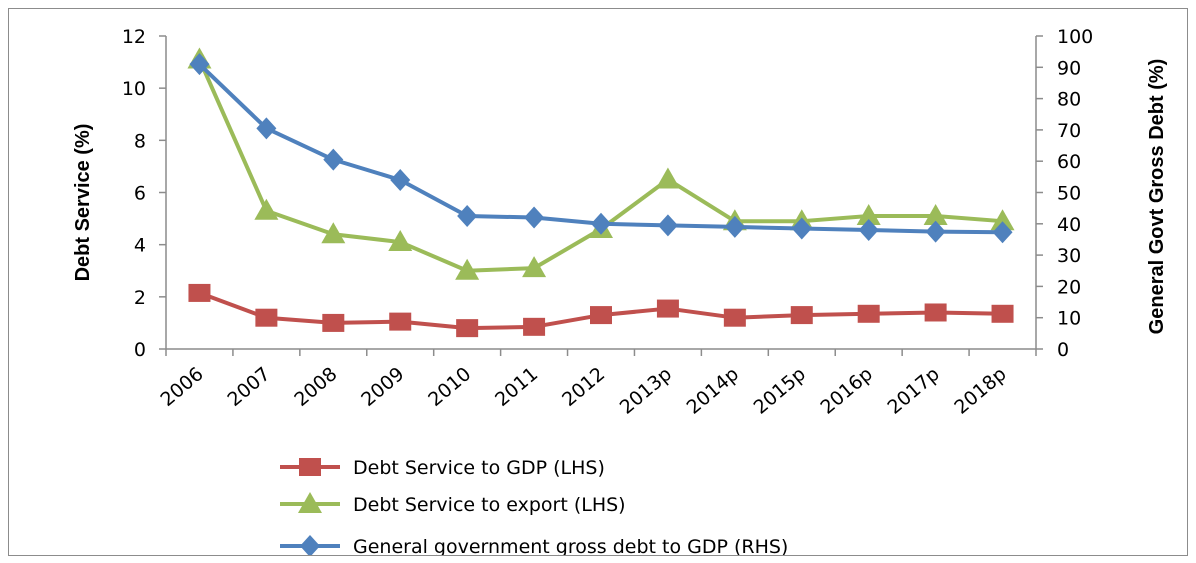 The height and width of the screenshot is (563, 1196). Describe the element at coordinates (583, 387) in the screenshot. I see `x-tick-label: 2012` at that location.